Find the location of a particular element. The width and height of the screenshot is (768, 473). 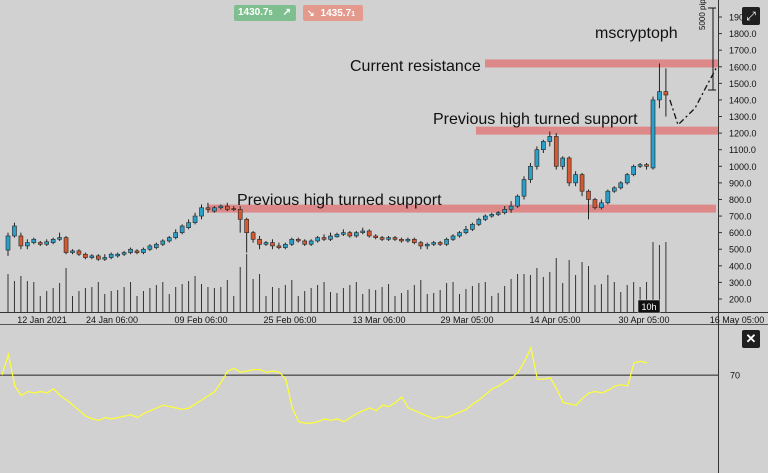

sell-price-suffix: 1 is located at coordinates (353, 14).